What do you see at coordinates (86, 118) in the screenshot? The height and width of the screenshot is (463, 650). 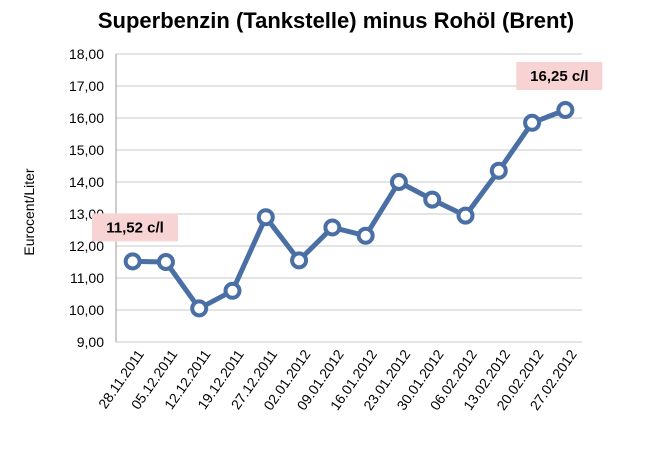 I see `y-tick-label: 16,00` at bounding box center [86, 118].